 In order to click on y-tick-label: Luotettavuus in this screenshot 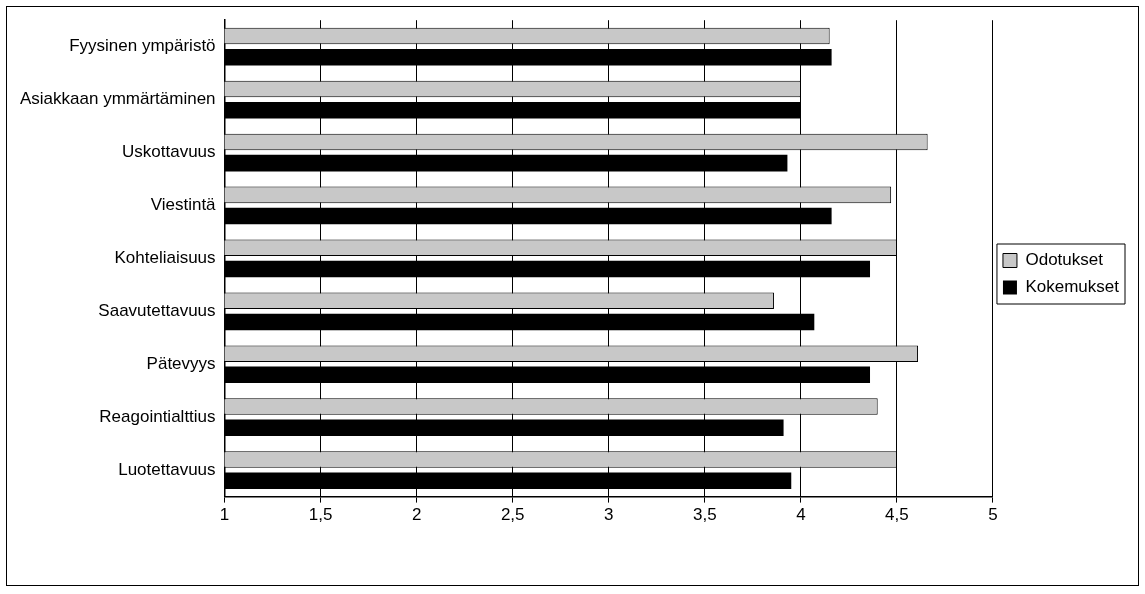, I will do `click(167, 469)`.